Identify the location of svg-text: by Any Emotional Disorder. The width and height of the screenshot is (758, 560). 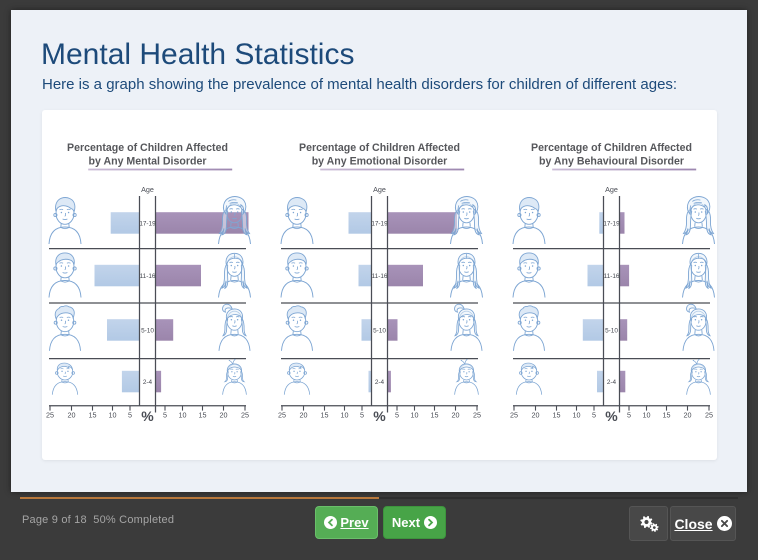
(380, 162).